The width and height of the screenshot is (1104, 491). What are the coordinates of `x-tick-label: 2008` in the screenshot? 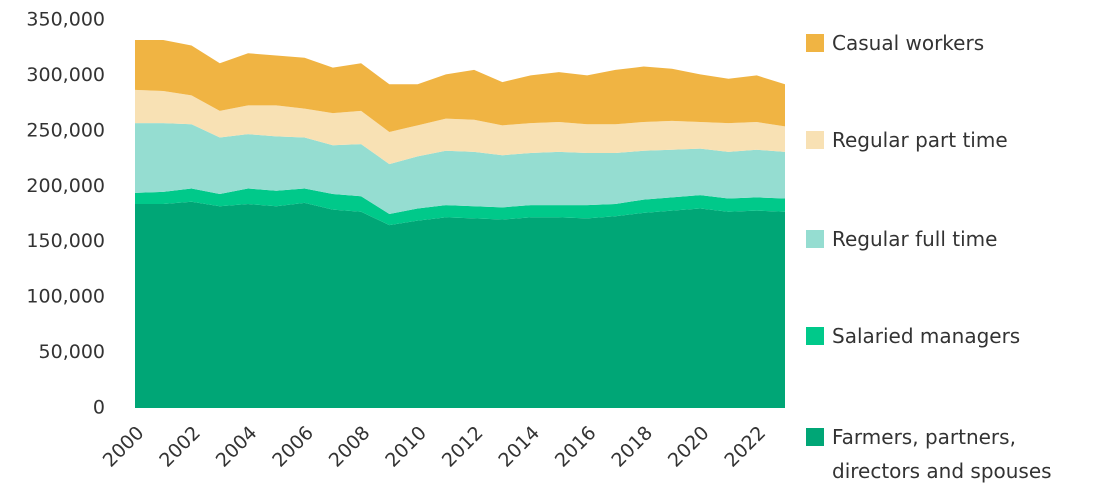 It's located at (350, 447).